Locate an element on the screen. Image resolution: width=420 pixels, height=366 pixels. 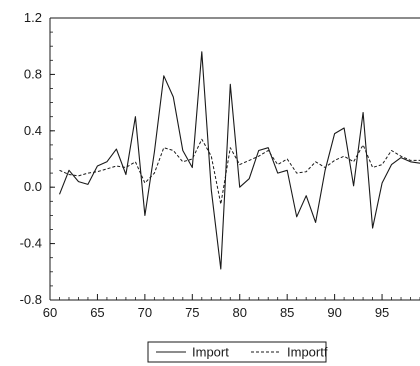
x-tick-label: 65 is located at coordinates (97, 312).